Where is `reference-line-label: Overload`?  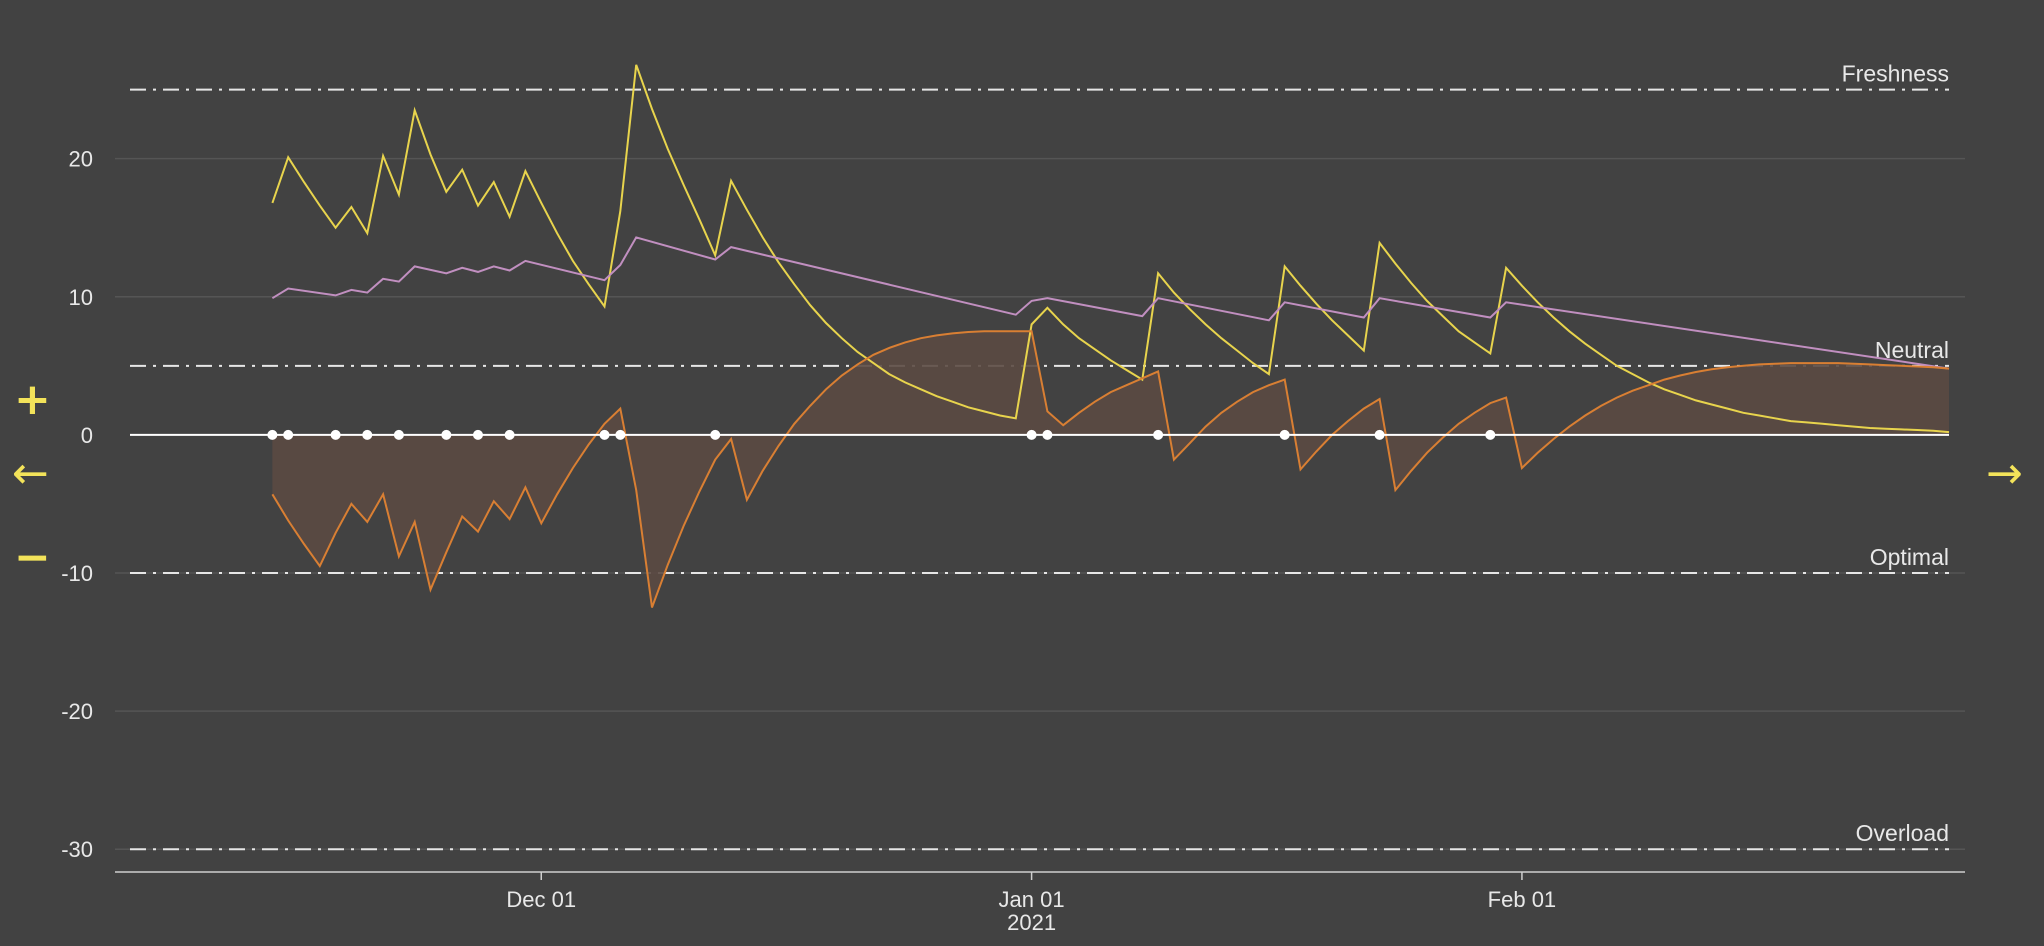 reference-line-label: Overload is located at coordinates (1902, 833).